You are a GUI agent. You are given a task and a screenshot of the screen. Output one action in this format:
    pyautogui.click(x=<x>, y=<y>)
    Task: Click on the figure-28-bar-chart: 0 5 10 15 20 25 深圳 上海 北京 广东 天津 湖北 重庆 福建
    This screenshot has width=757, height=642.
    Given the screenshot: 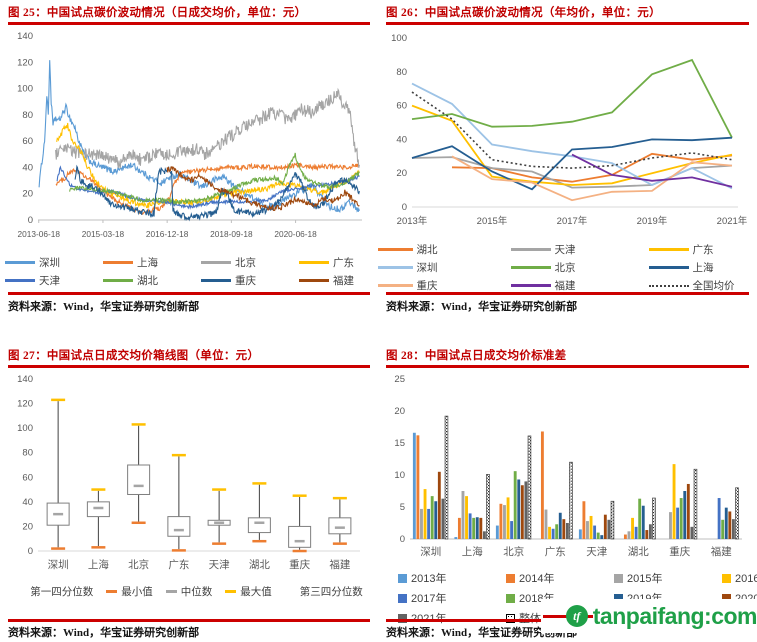 What is the action you would take?
    pyautogui.click(x=567, y=469)
    